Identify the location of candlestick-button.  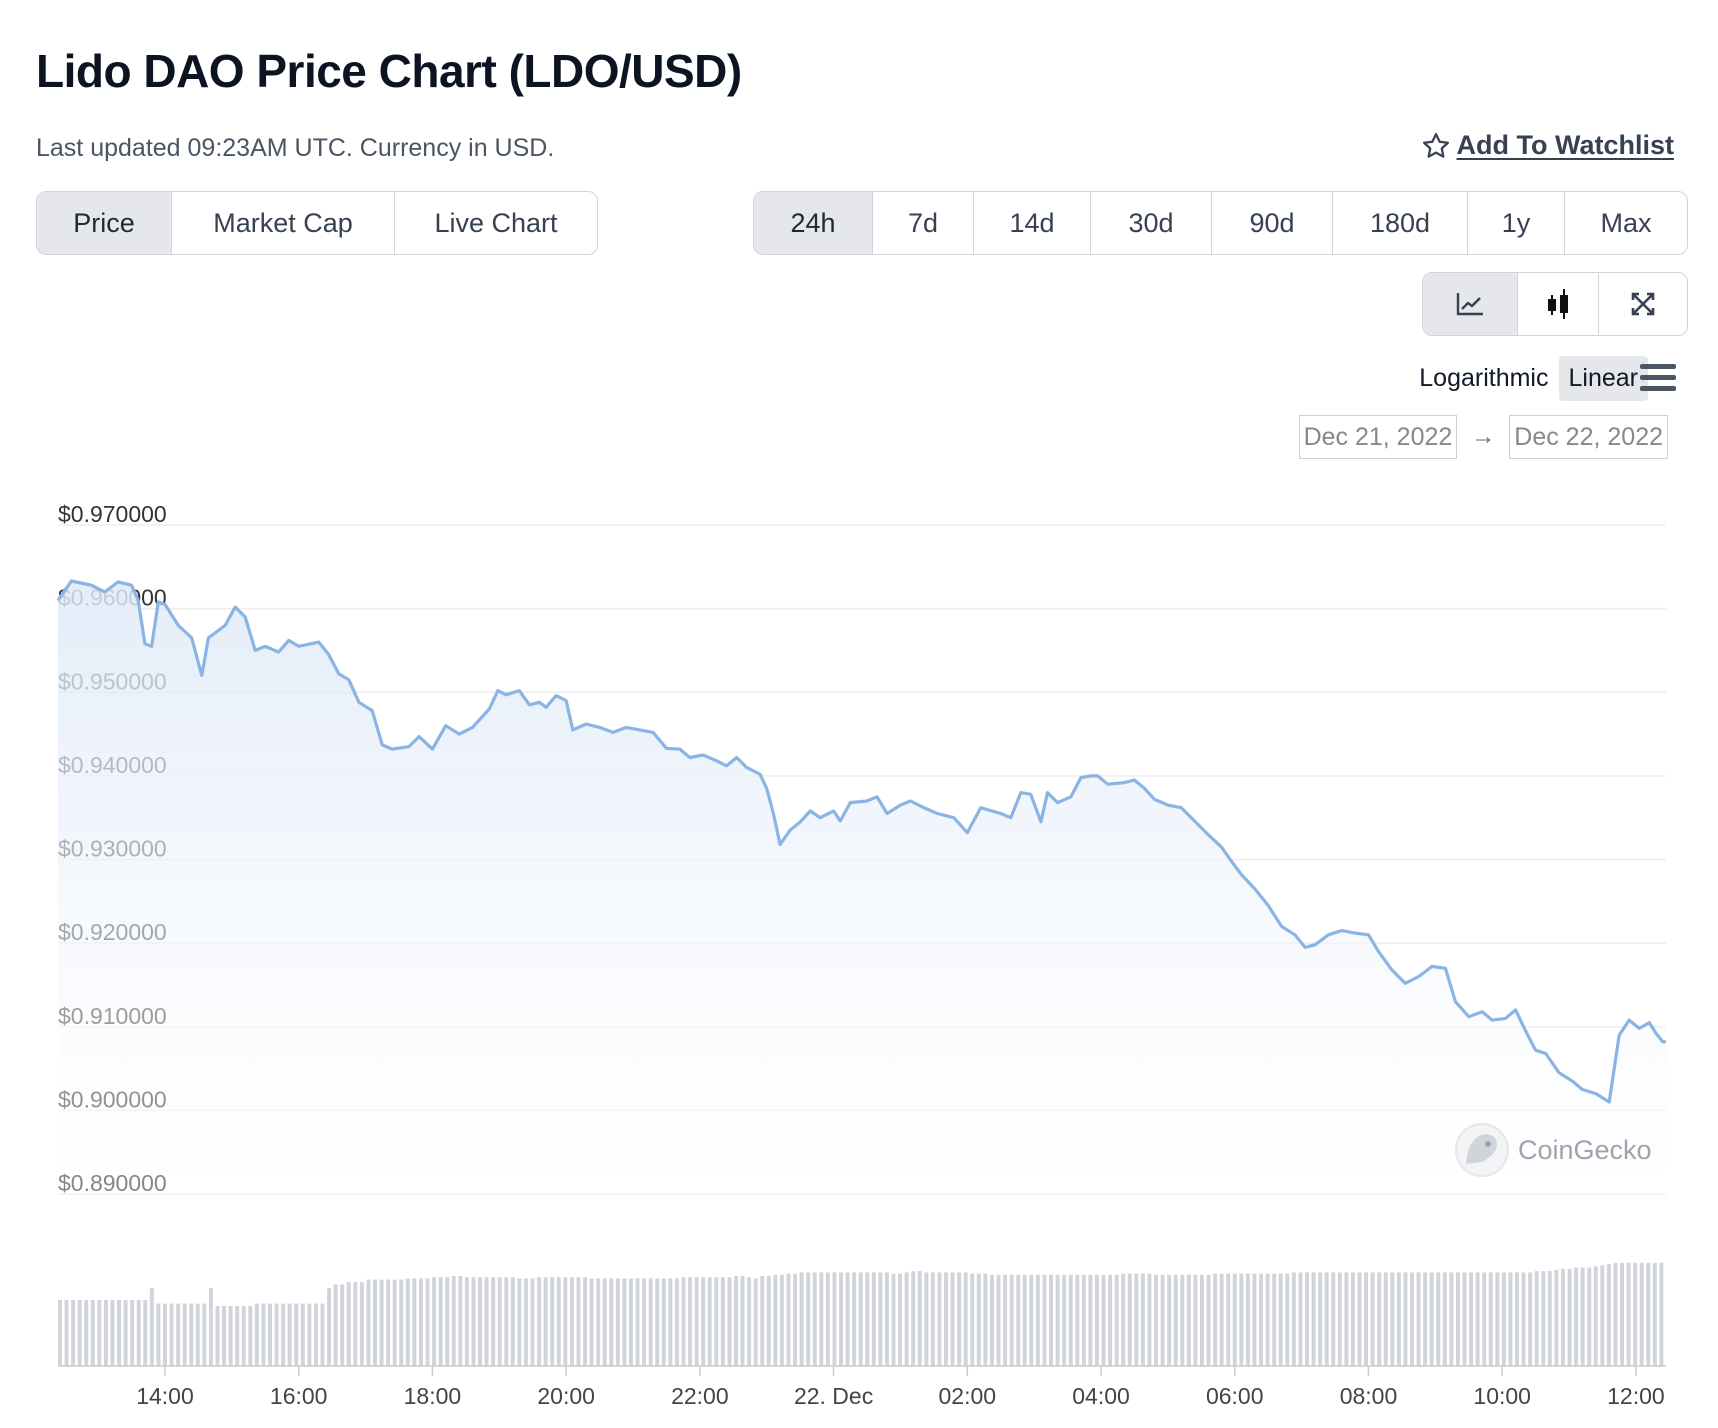
(1558, 304).